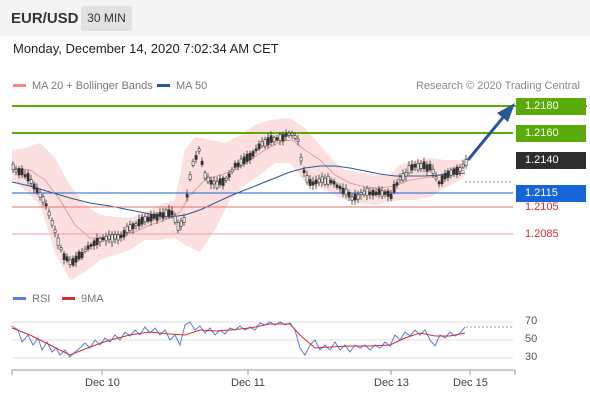  I want to click on level-label-pivot: 1.2115, so click(551, 193).